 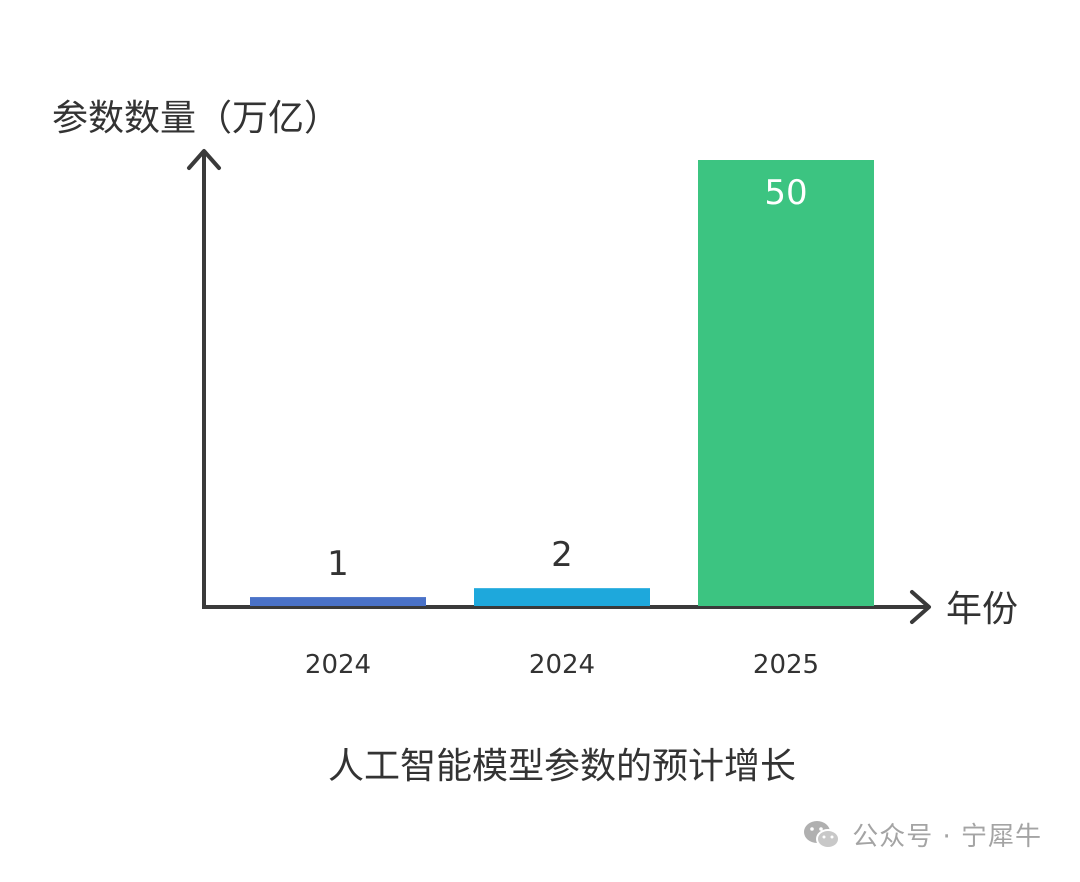 I want to click on chart-title: 人工智能模型参数的预计增长, so click(x=562, y=766).